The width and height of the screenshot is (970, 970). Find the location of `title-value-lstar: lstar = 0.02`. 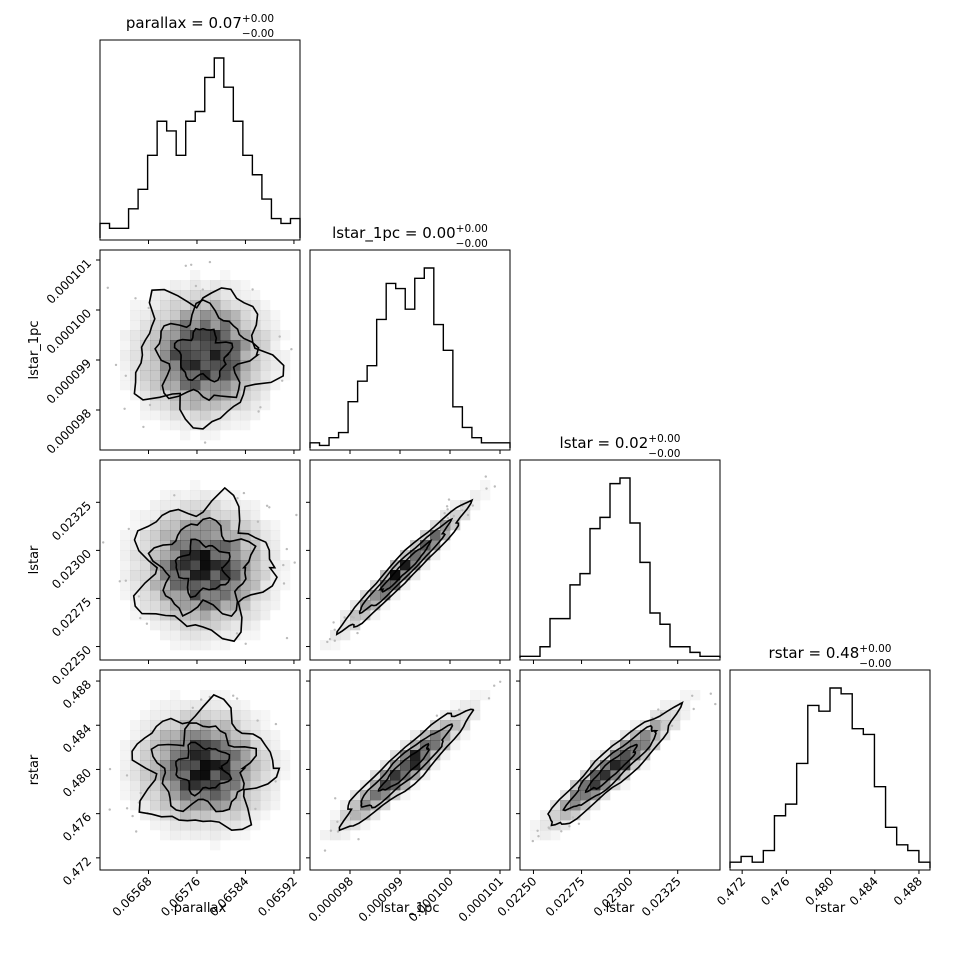

title-value-lstar: lstar = 0.02 is located at coordinates (604, 443).